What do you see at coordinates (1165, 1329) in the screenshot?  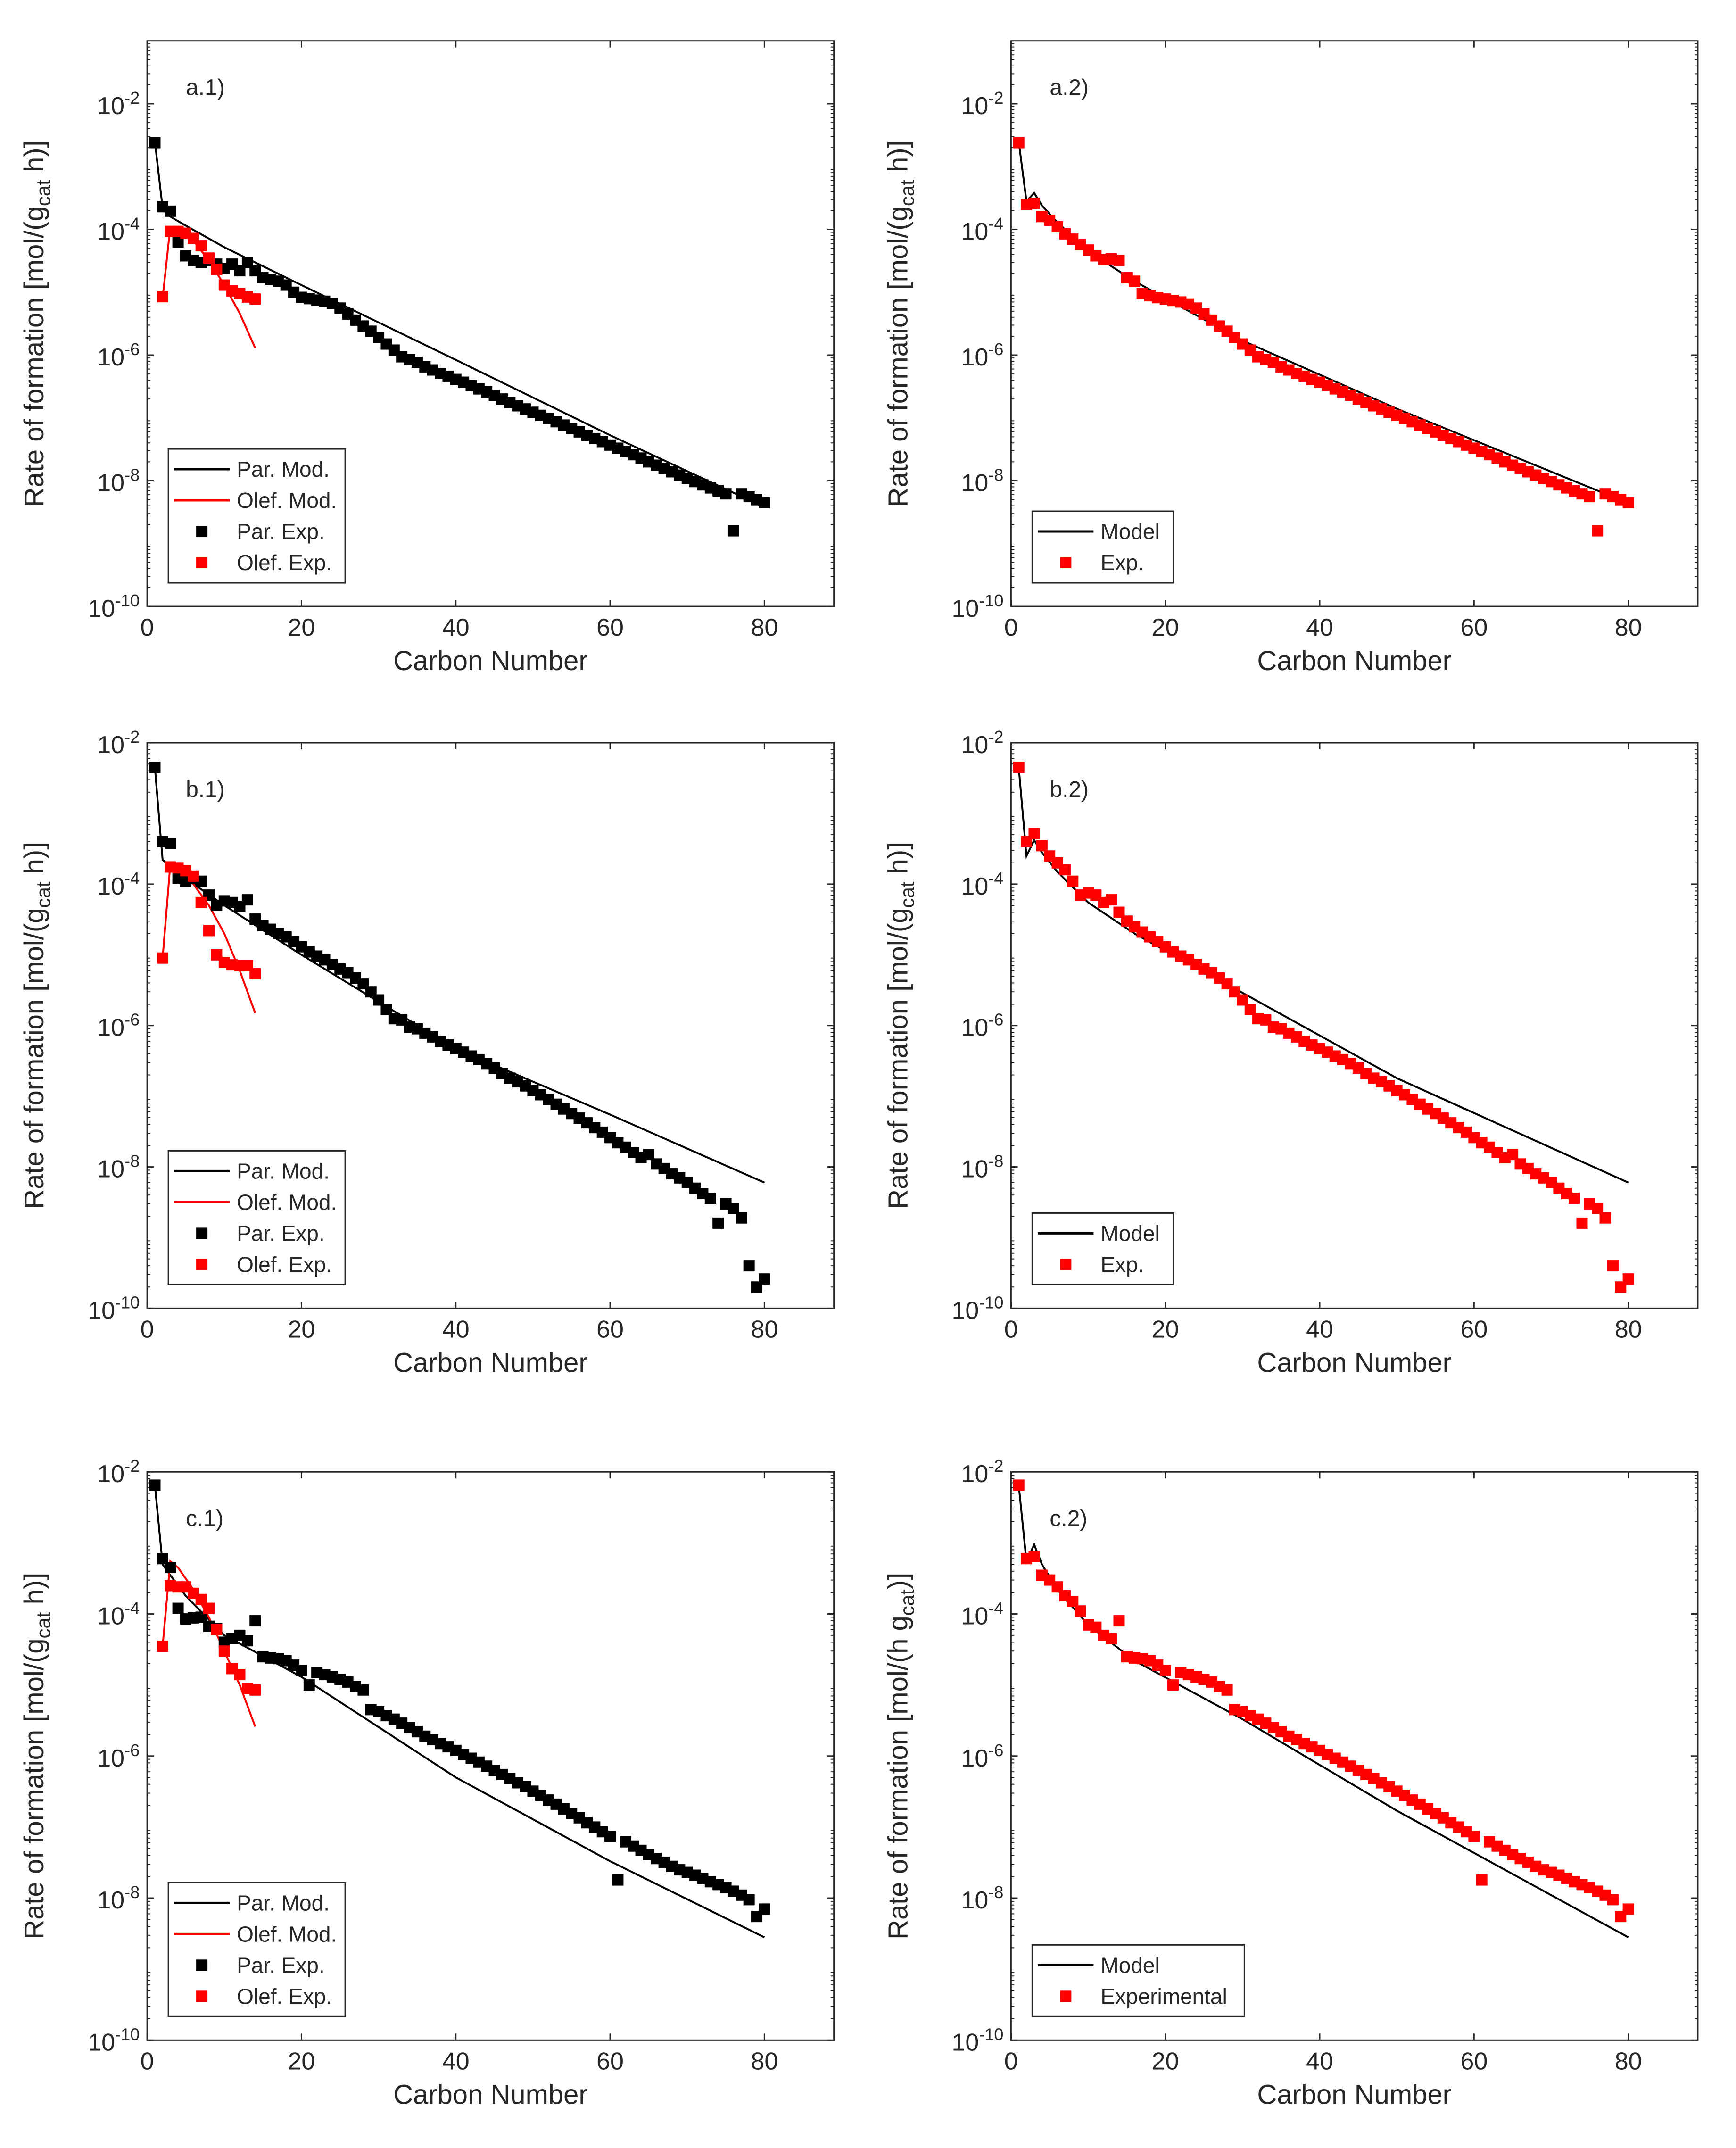 I see `x-tick-label: 20` at bounding box center [1165, 1329].